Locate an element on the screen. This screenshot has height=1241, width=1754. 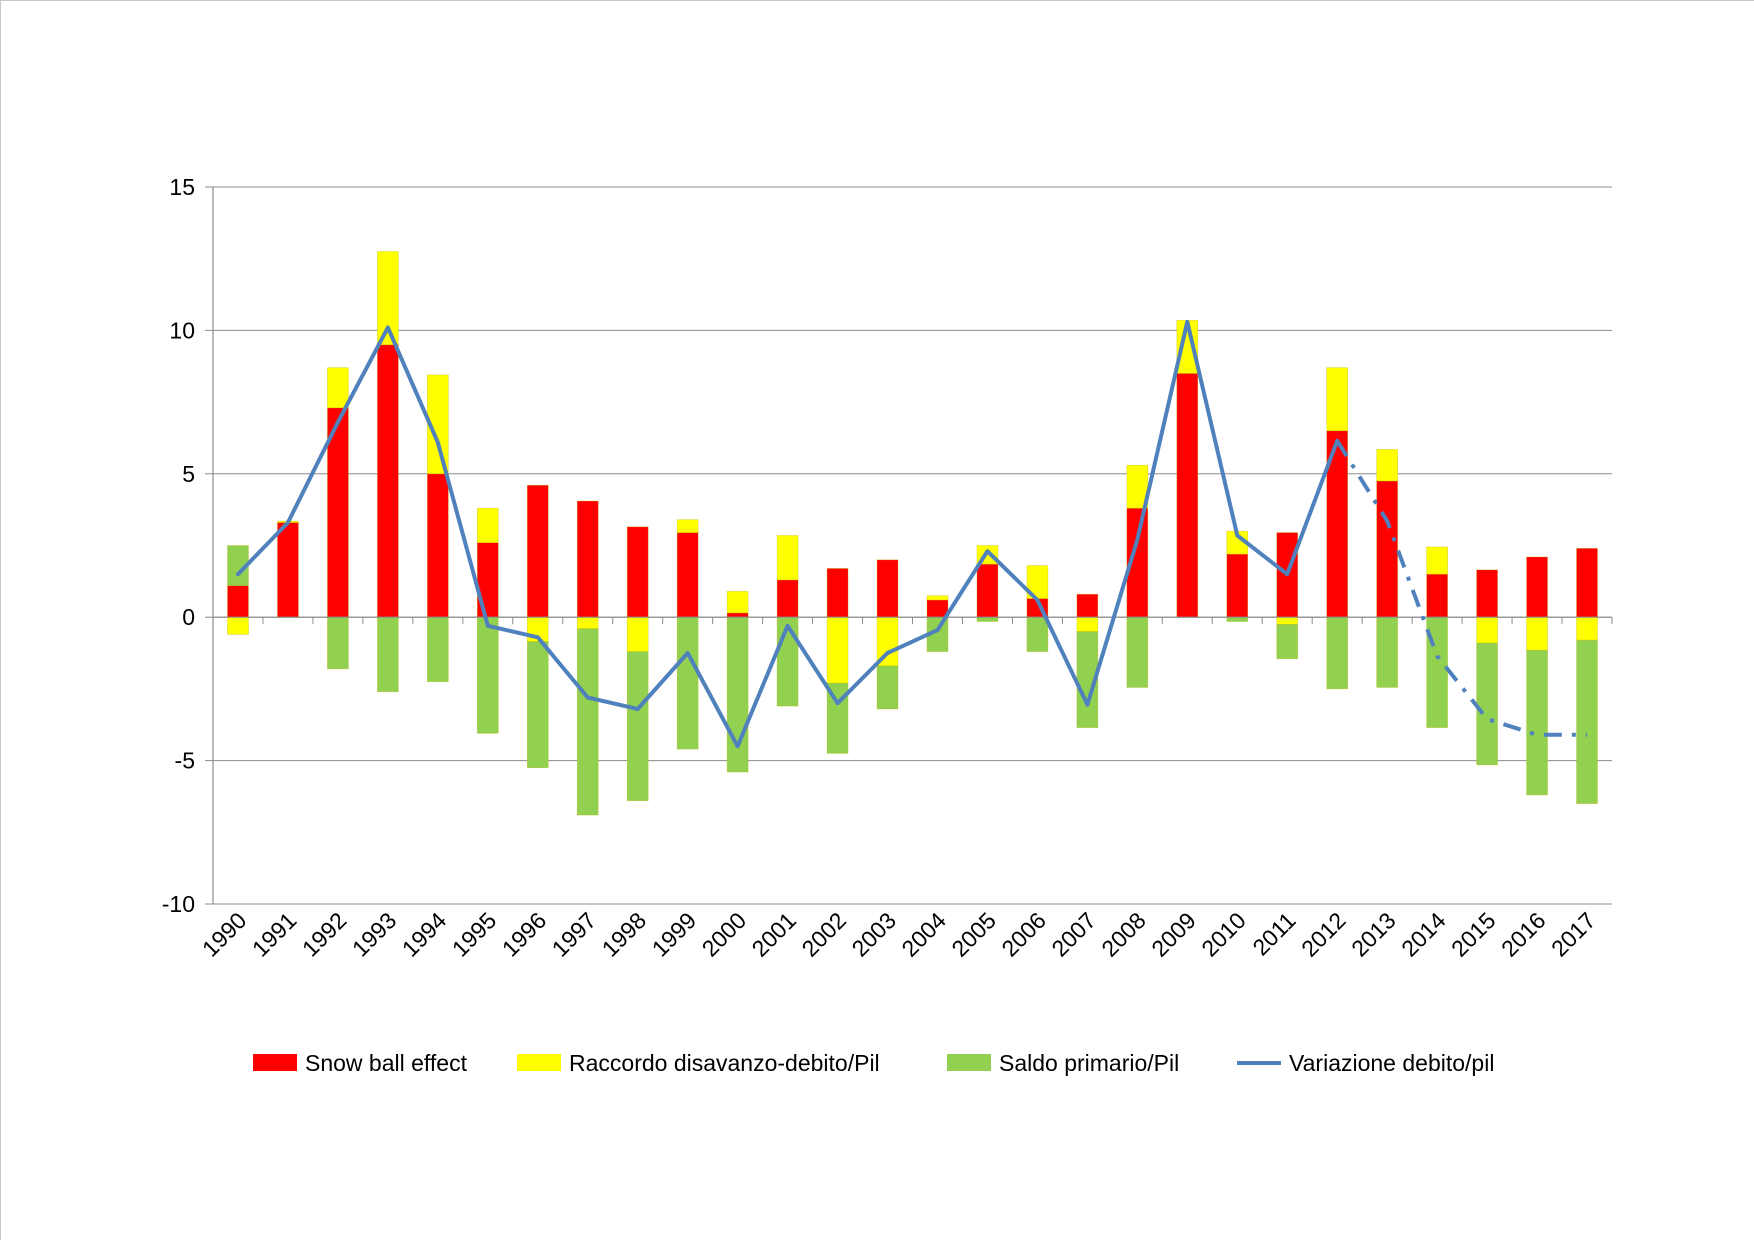
bar-saldo-primario-pil-2005 is located at coordinates (987, 619).